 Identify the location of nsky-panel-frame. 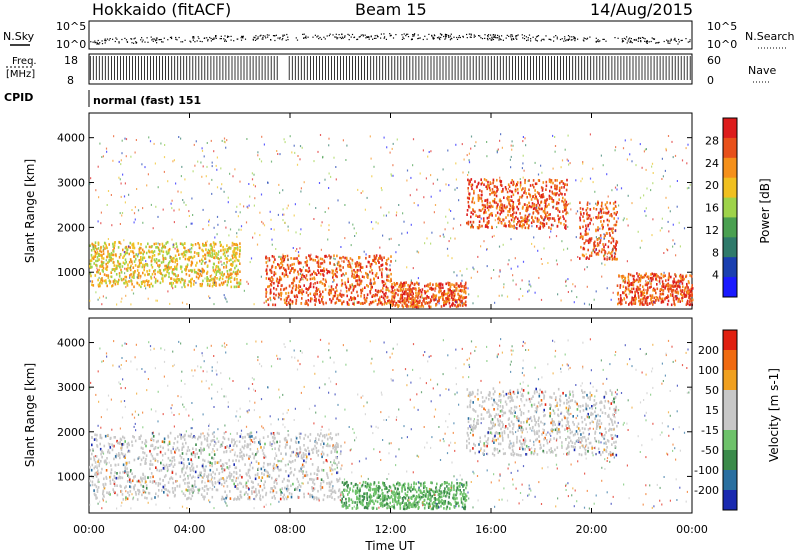
(390, 35).